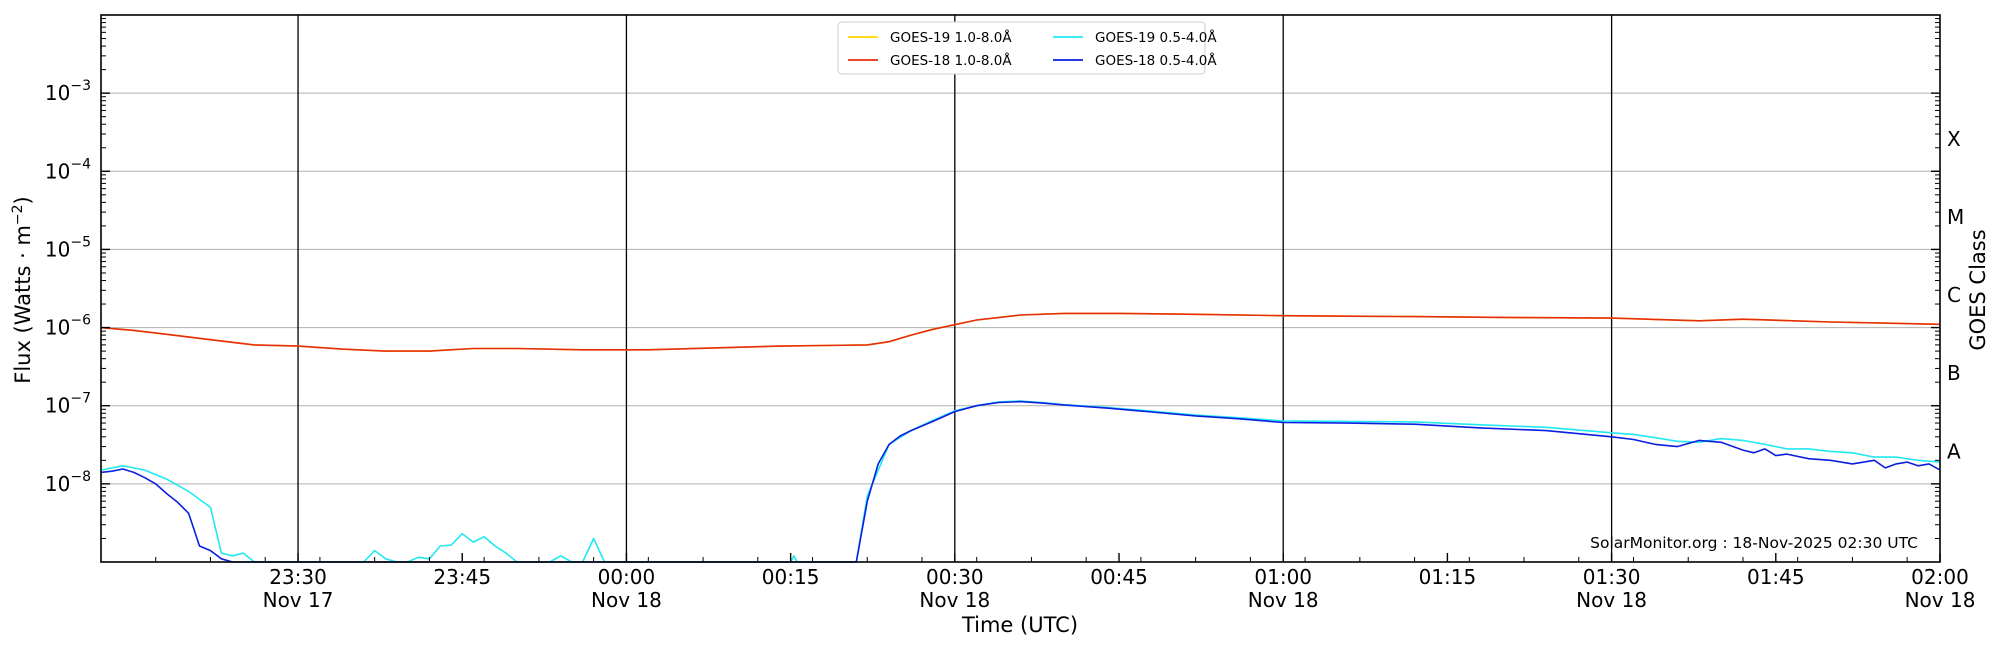 This screenshot has width=2000, height=650. I want to click on legend-entry-label: GOES-18 0.5-4.0Å, so click(1156, 60).